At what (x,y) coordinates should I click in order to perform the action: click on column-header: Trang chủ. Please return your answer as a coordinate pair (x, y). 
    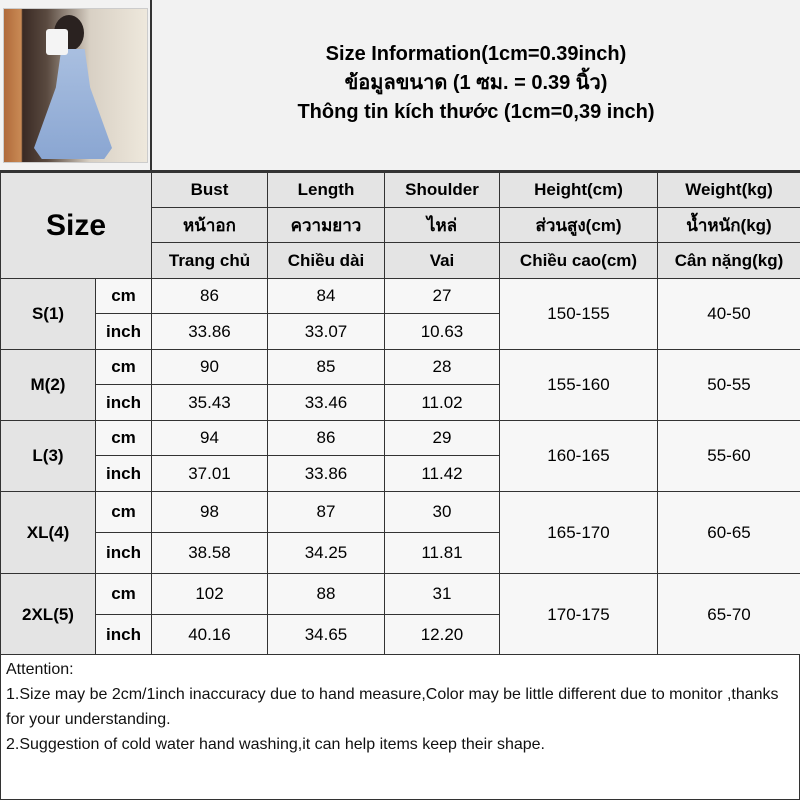
    Looking at the image, I should click on (209, 260).